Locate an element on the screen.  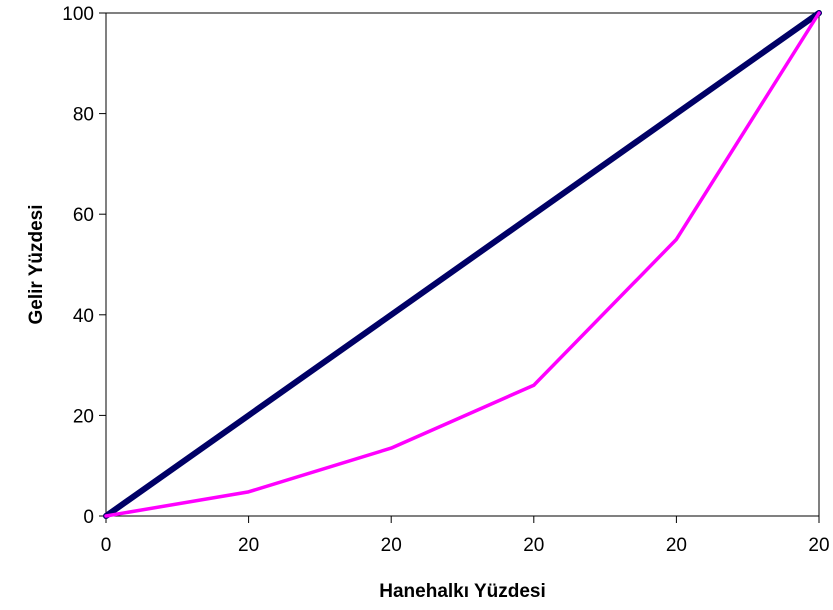
y-axis-title: Gelir Yüzdesi is located at coordinates (36, 264).